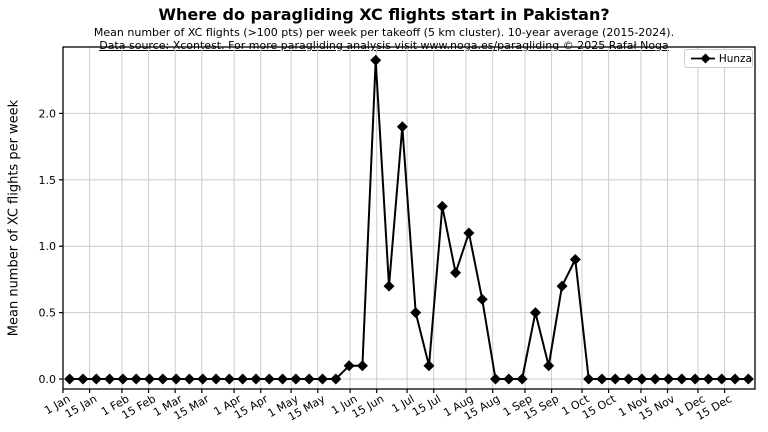  I want to click on y-tick-label: 2.0, so click(48, 113).